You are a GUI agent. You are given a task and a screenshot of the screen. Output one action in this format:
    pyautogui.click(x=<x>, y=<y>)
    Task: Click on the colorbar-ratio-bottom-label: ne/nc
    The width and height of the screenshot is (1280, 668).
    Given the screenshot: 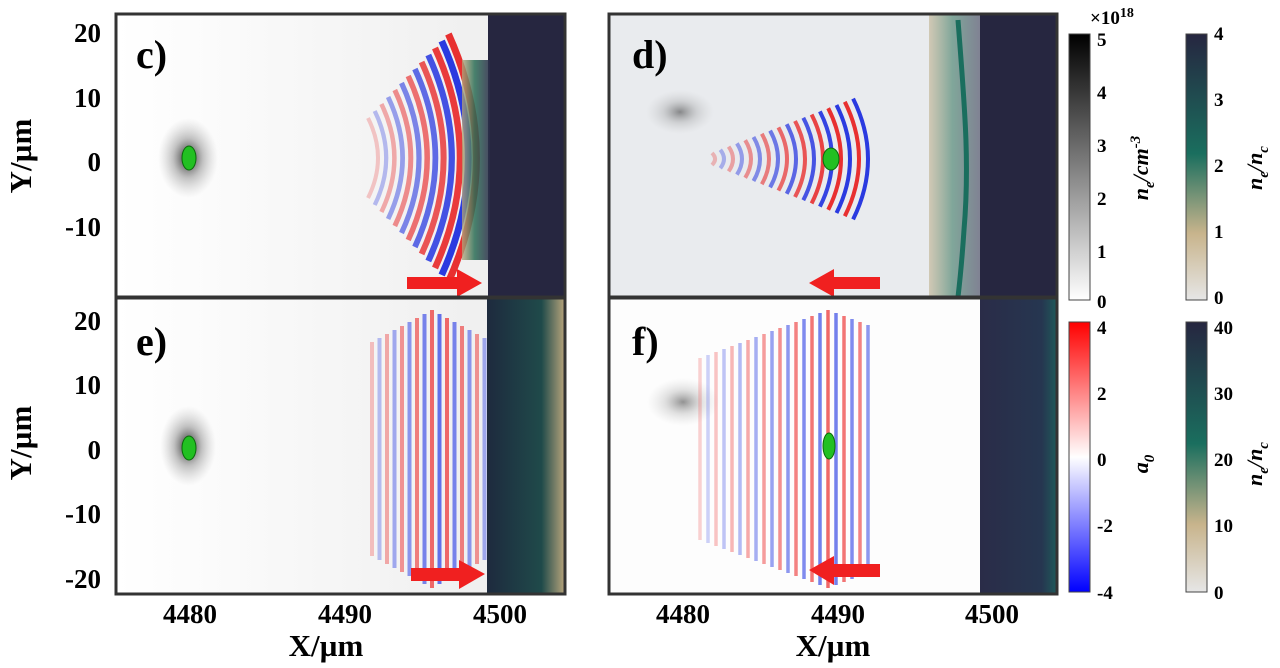 What is the action you would take?
    pyautogui.click(x=1257, y=464)
    